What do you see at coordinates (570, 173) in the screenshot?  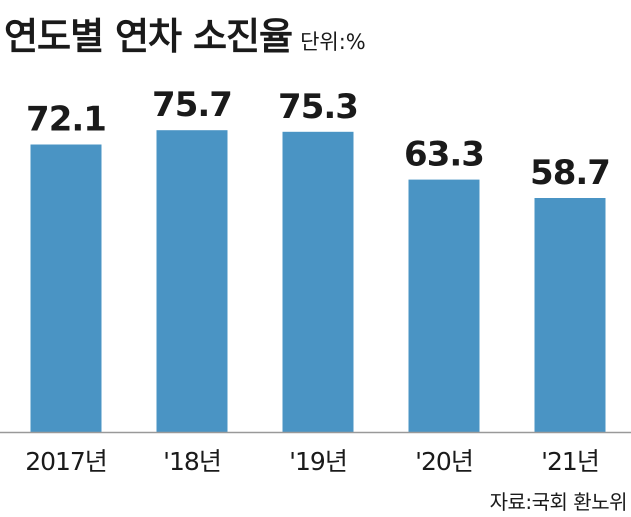 I see `value-label-4: 58.7` at bounding box center [570, 173].